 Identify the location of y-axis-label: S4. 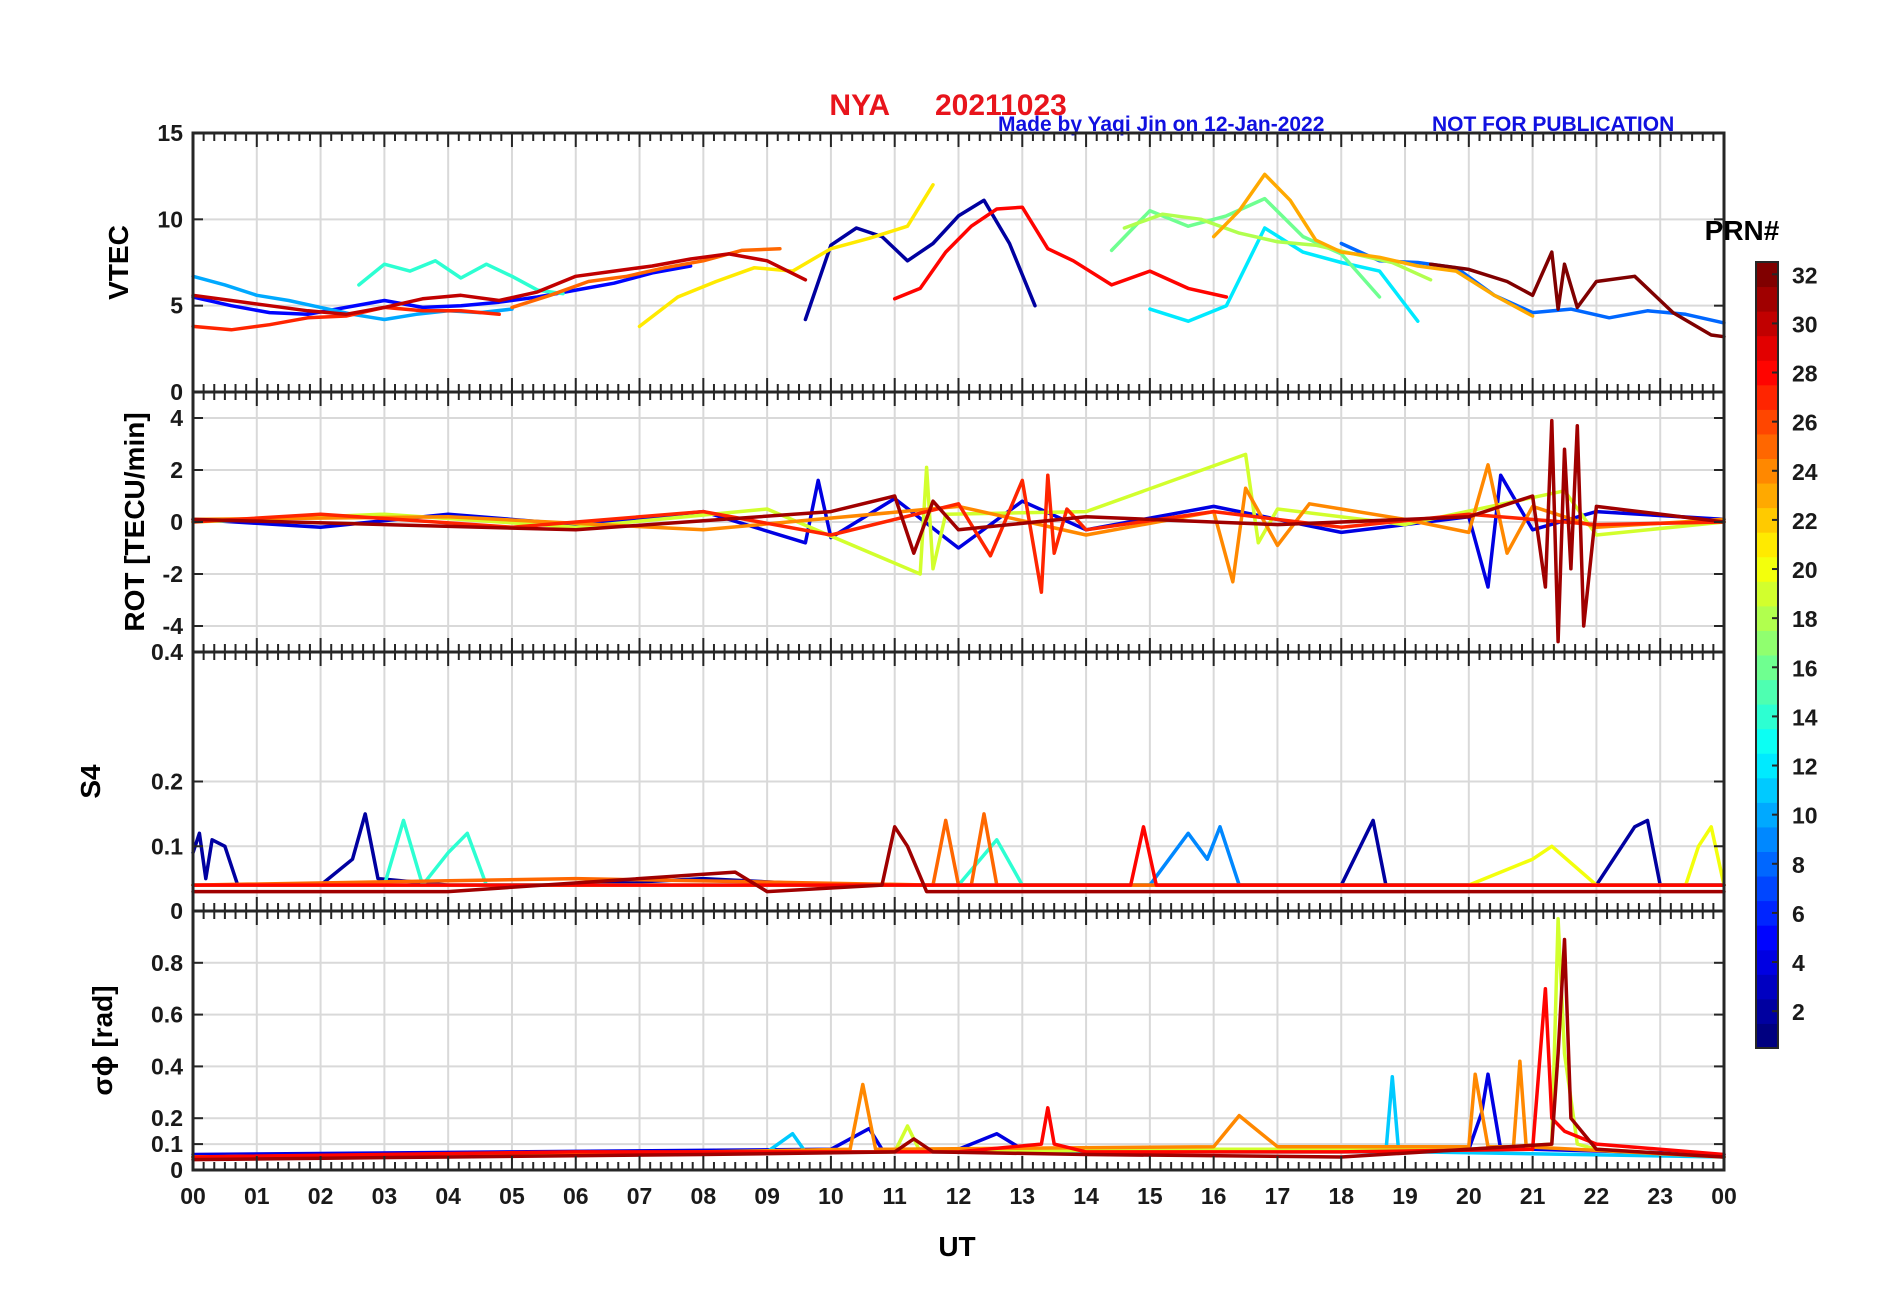
(90, 781).